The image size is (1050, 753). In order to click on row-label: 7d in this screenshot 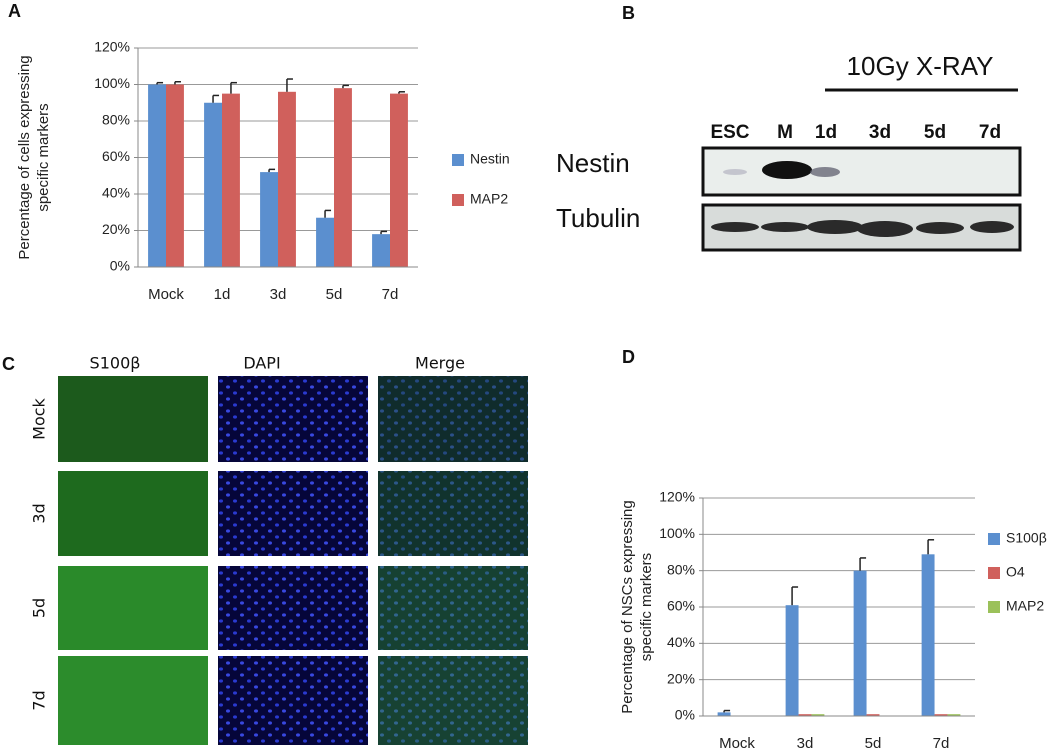, I will do `click(39, 700)`.